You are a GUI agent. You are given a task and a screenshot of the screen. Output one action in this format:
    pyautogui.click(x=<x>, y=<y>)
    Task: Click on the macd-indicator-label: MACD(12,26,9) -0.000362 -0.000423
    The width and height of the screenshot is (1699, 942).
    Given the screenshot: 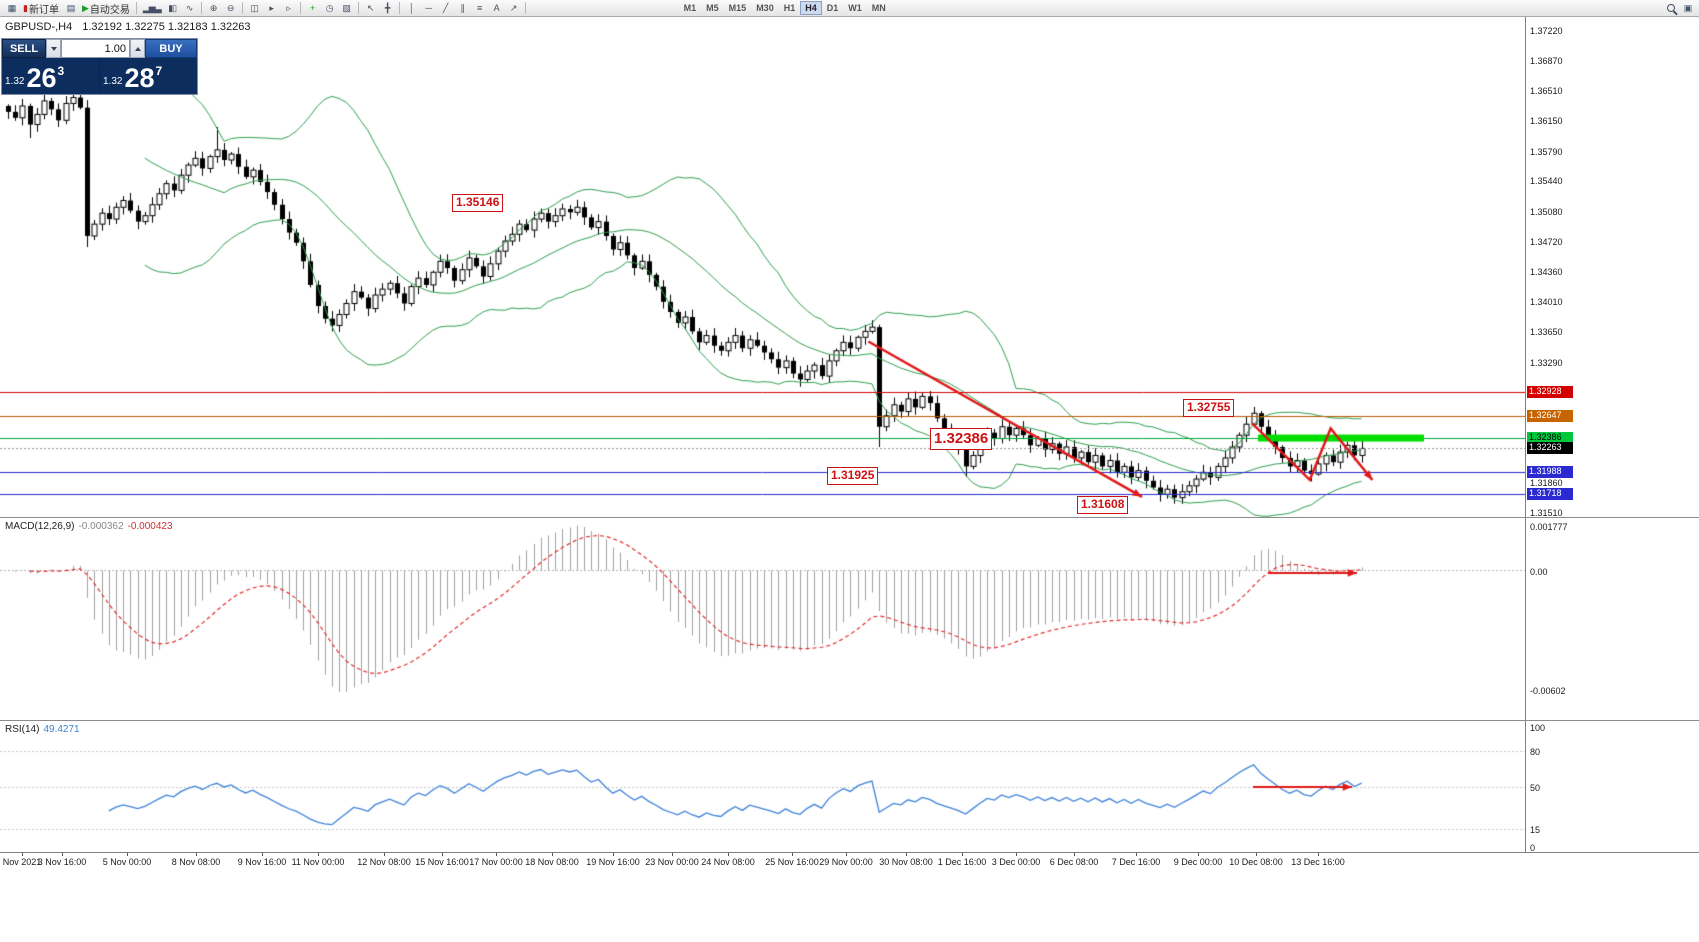 What is the action you would take?
    pyautogui.click(x=89, y=526)
    